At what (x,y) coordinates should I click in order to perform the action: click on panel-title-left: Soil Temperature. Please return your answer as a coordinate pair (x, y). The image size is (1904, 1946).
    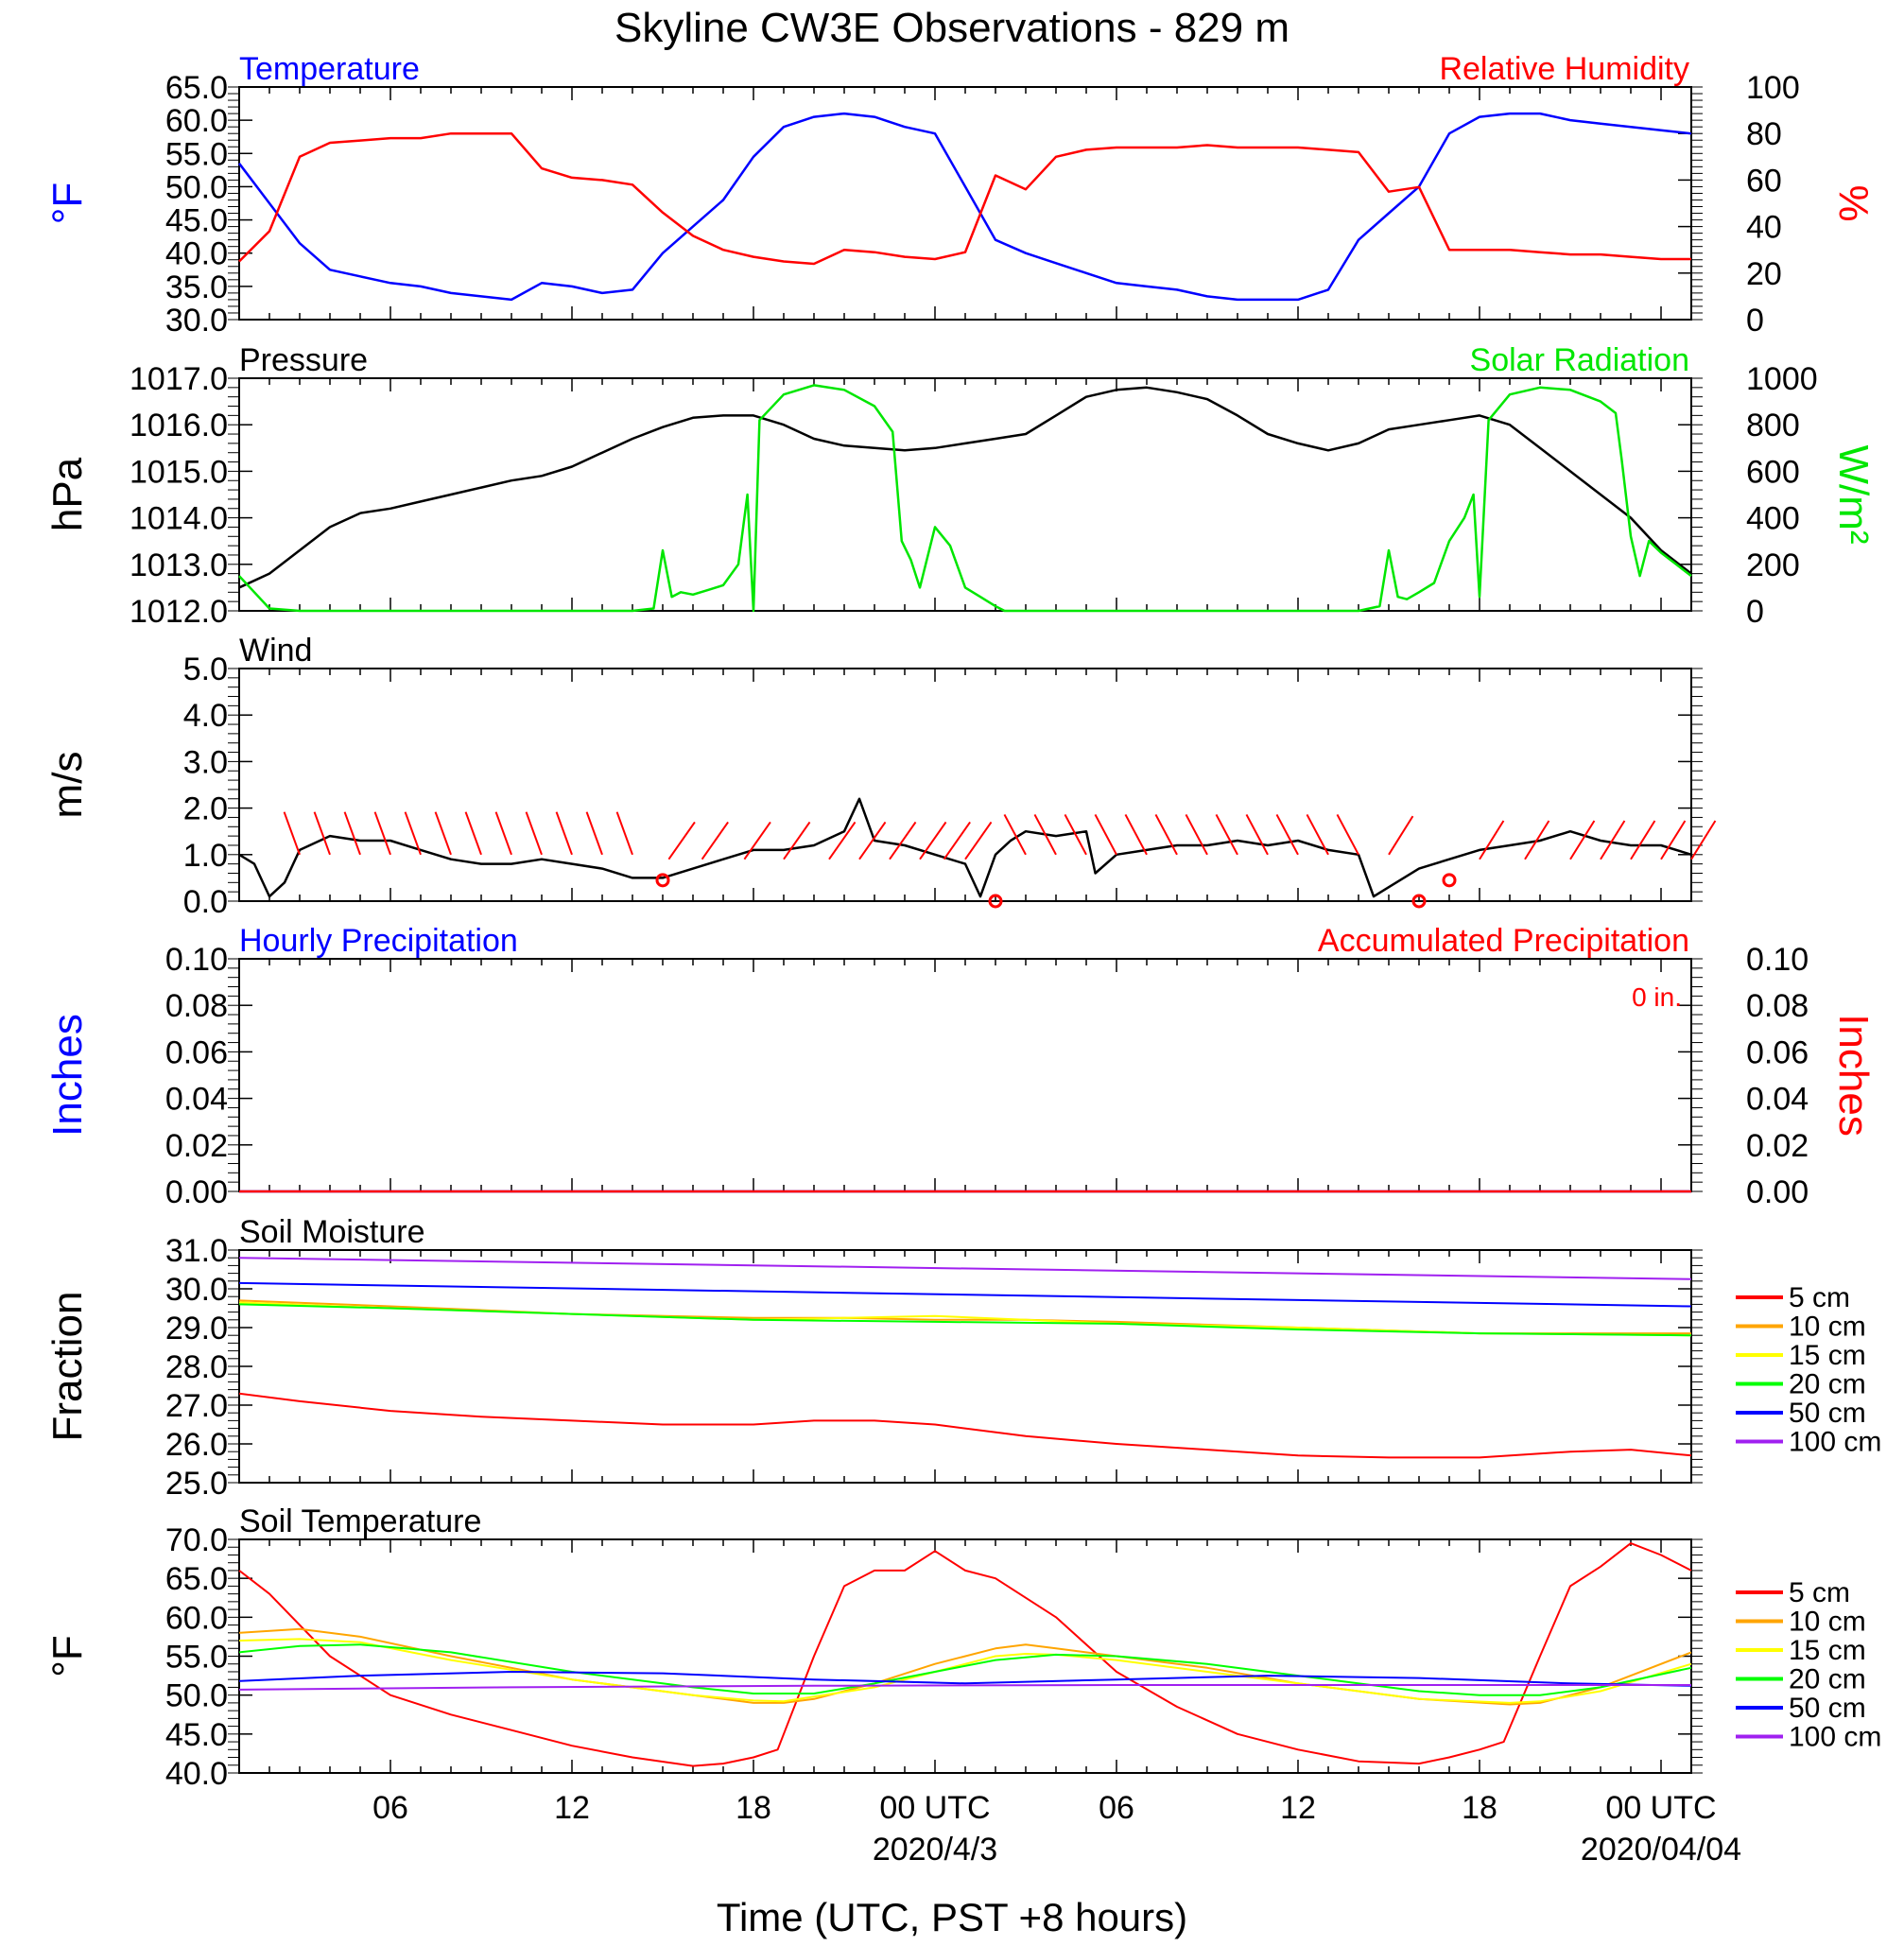
    Looking at the image, I should click on (360, 1521).